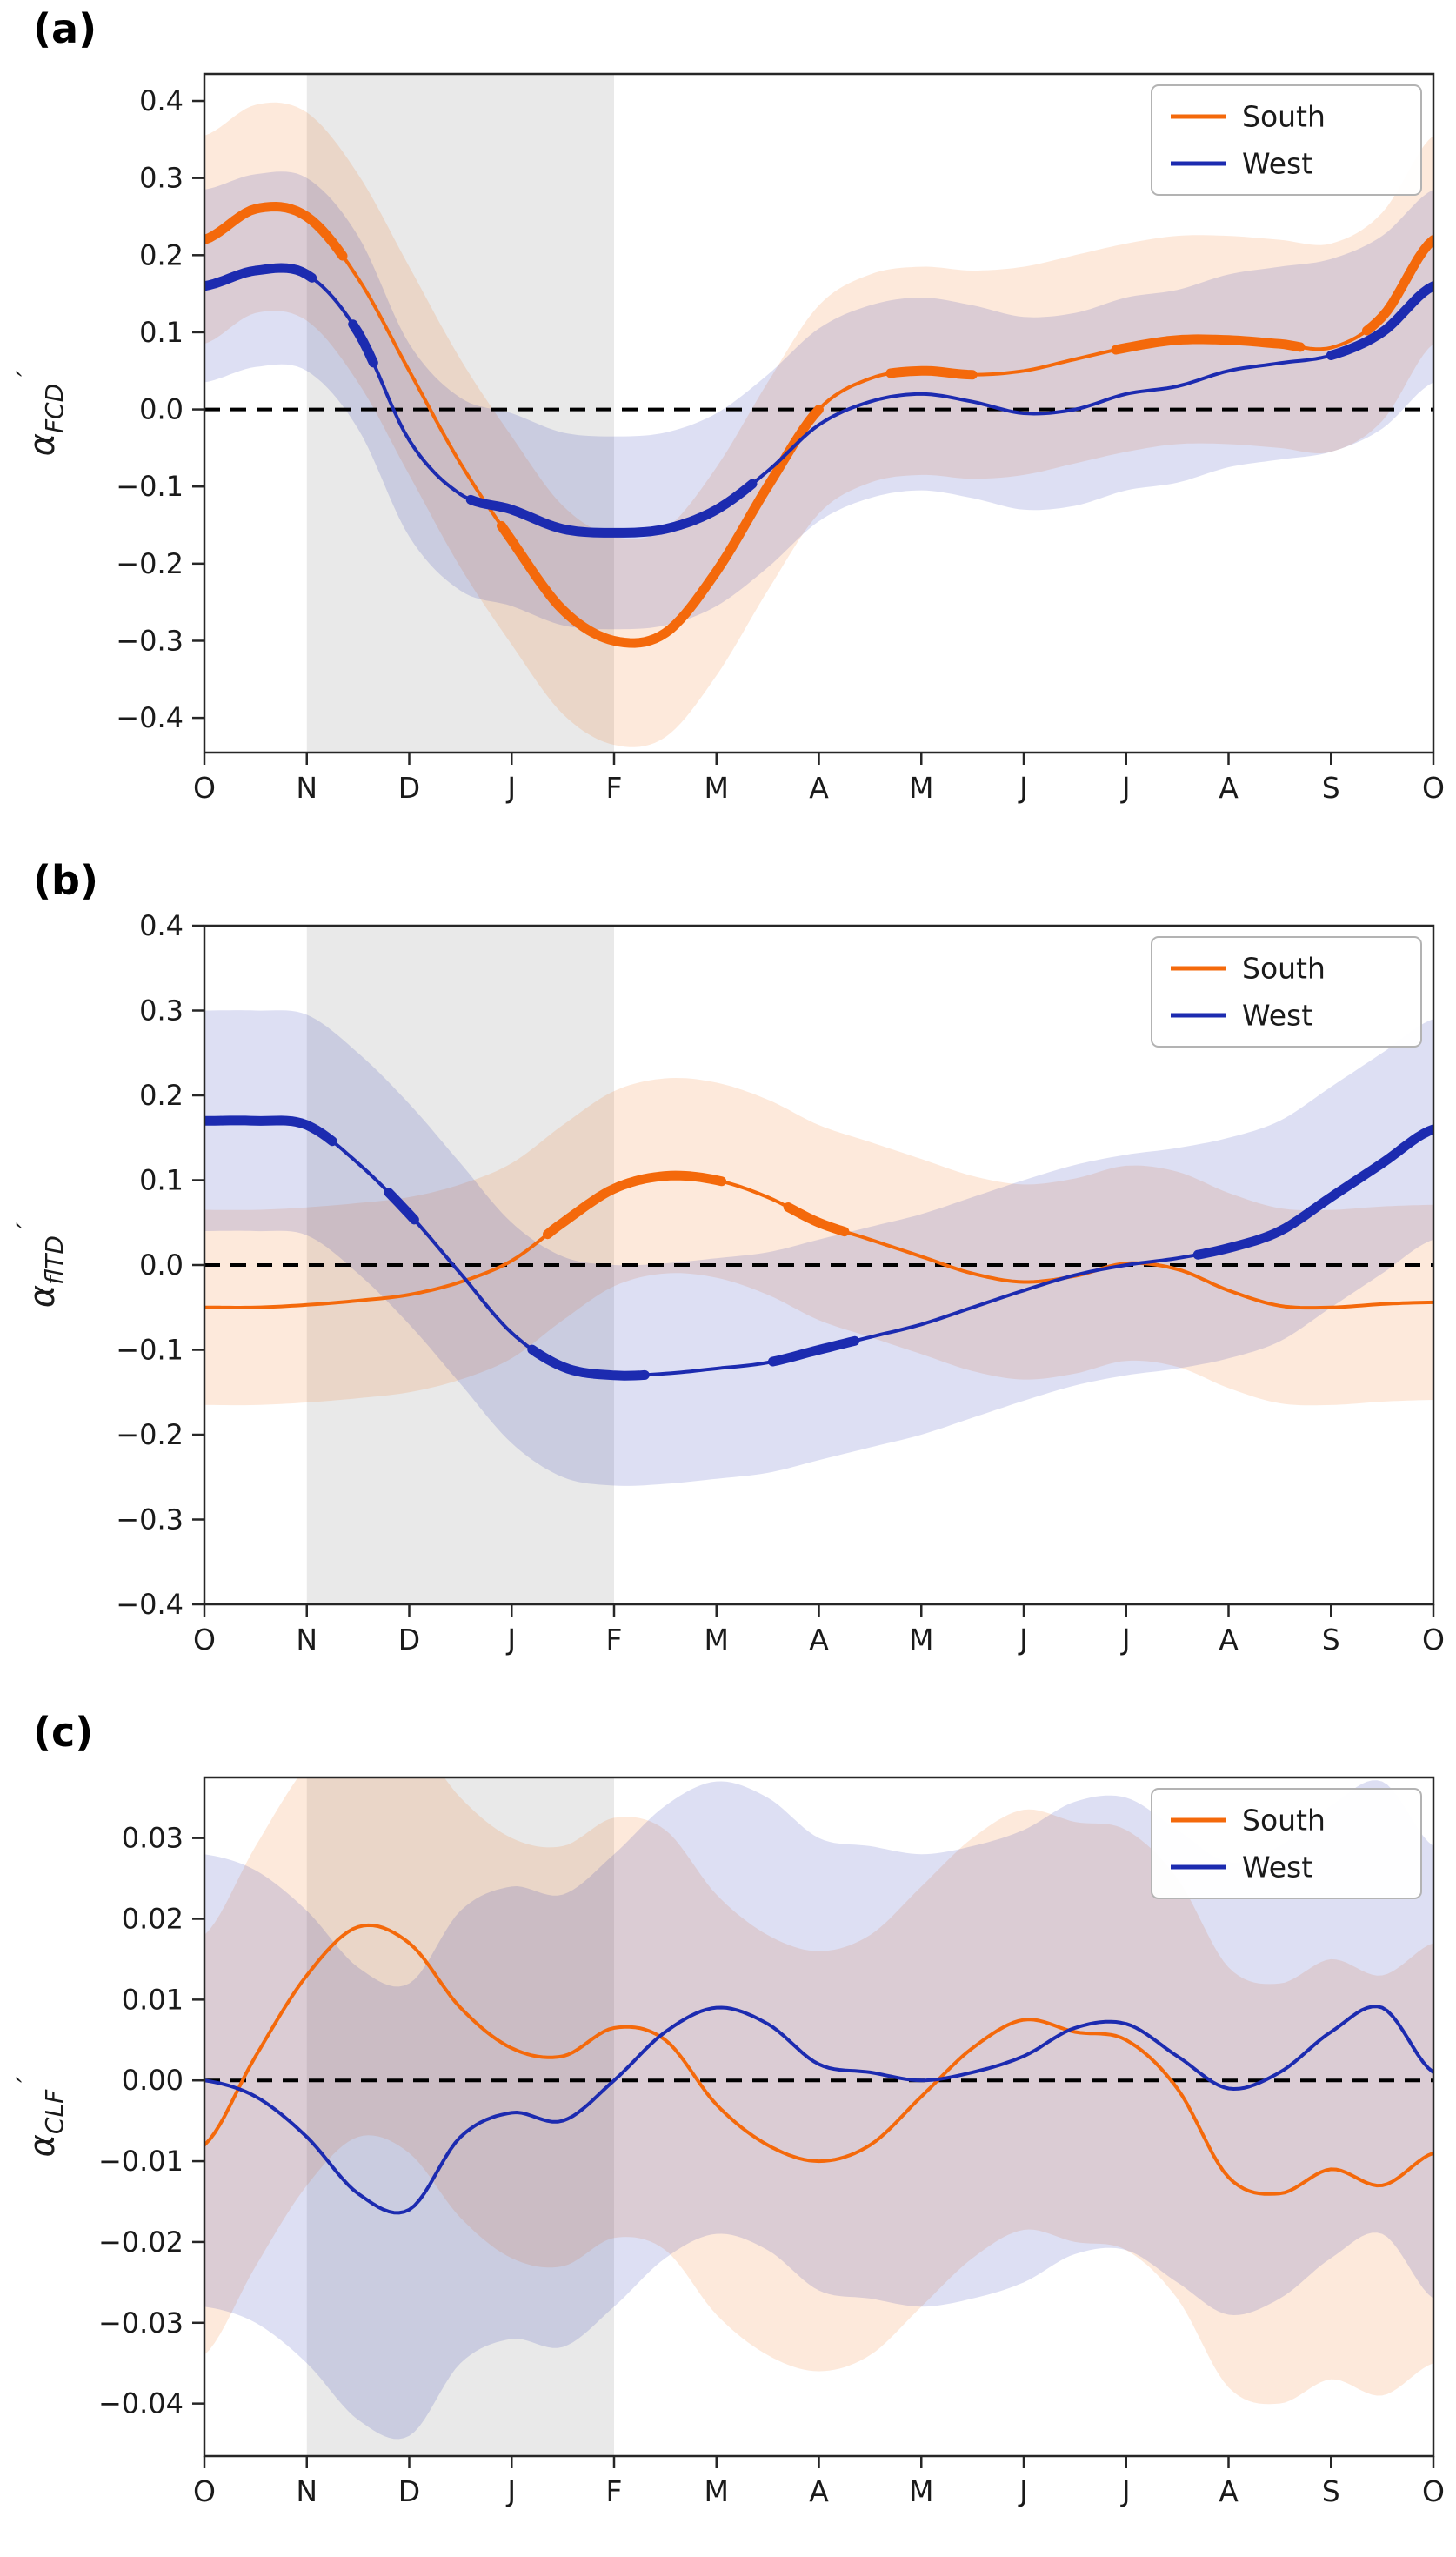 The height and width of the screenshot is (2557, 1456). I want to click on y-axis-tick-label: −0.04, so click(141, 2404).